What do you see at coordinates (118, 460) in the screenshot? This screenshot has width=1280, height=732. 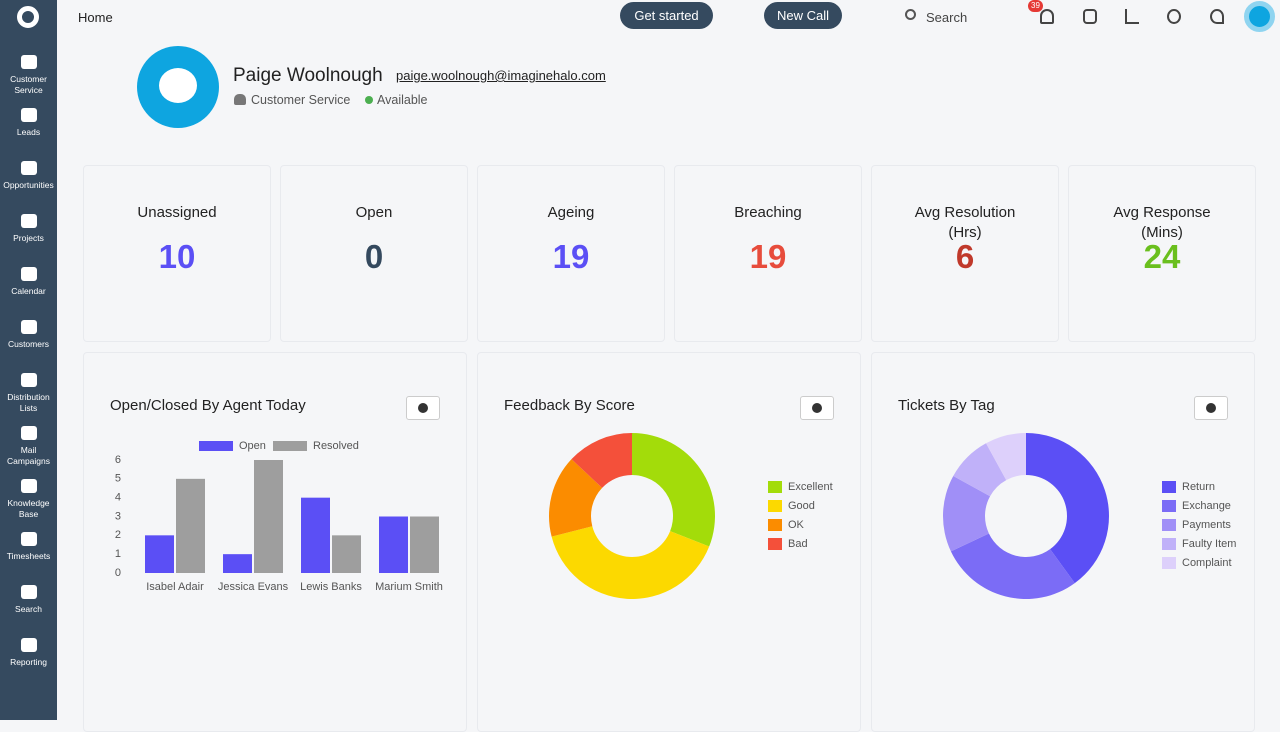 I see `y-tick-label: 6` at bounding box center [118, 460].